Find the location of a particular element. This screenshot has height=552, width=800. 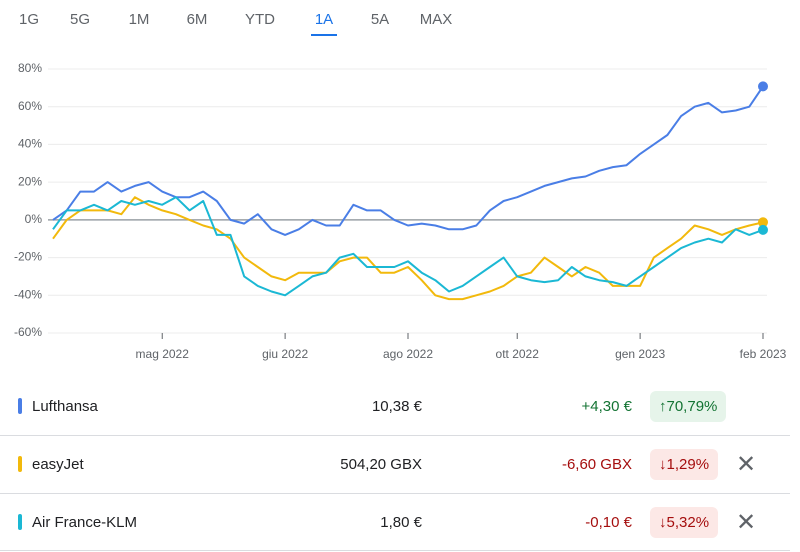

y-tick-label: -60% is located at coordinates (28, 332).